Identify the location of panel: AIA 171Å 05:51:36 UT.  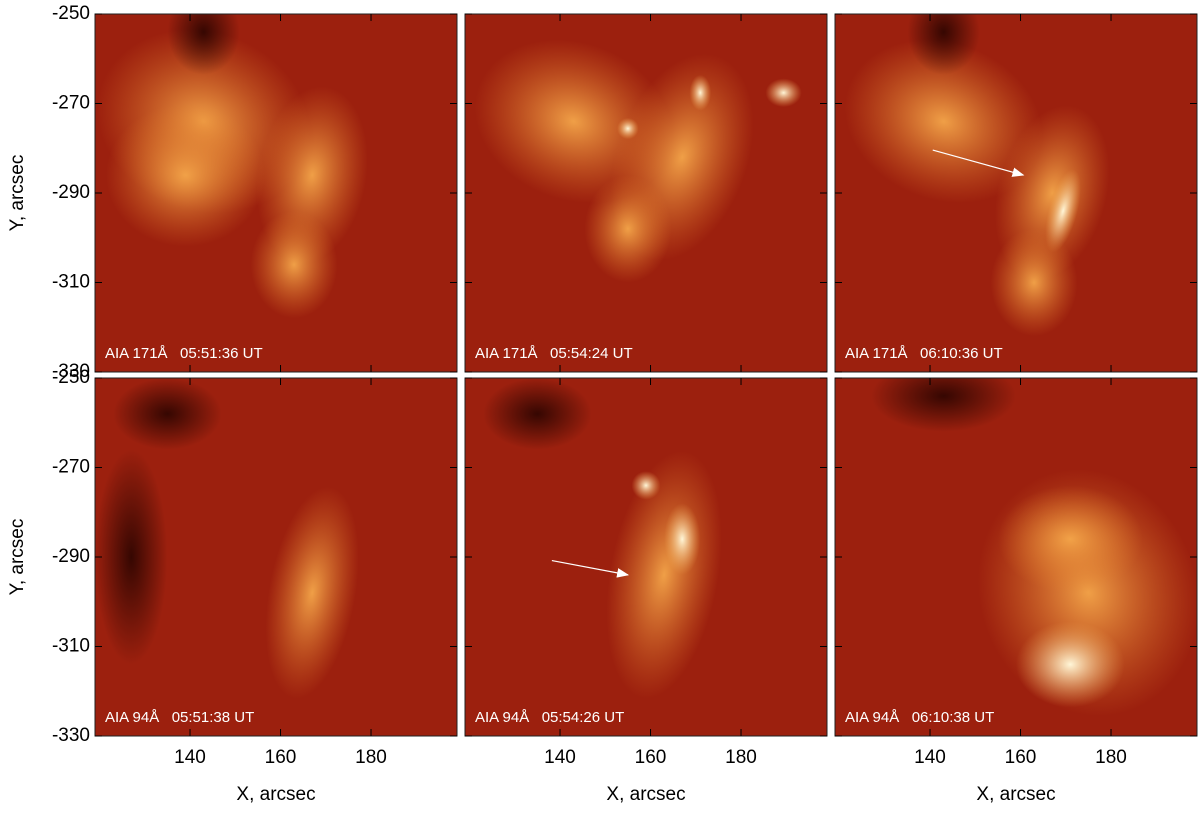
(276, 193).